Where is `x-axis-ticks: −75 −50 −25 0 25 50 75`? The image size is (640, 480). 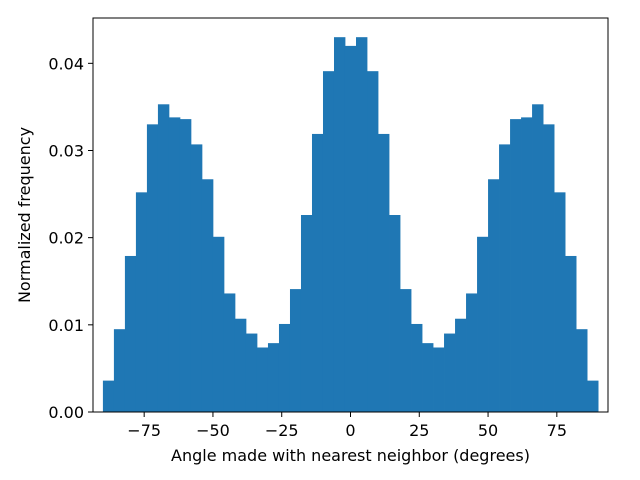
x-axis-ticks: −75 −50 −25 0 25 50 75 is located at coordinates (347, 426).